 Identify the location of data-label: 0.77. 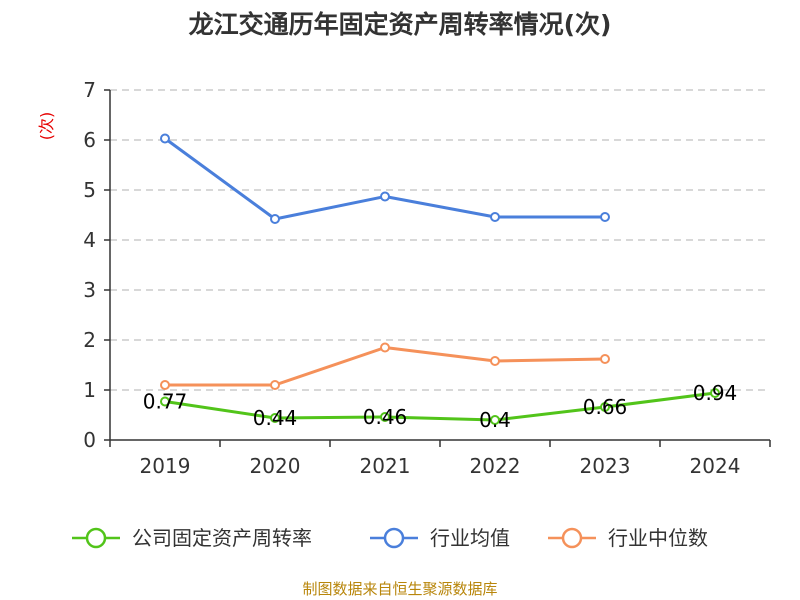
(165, 402).